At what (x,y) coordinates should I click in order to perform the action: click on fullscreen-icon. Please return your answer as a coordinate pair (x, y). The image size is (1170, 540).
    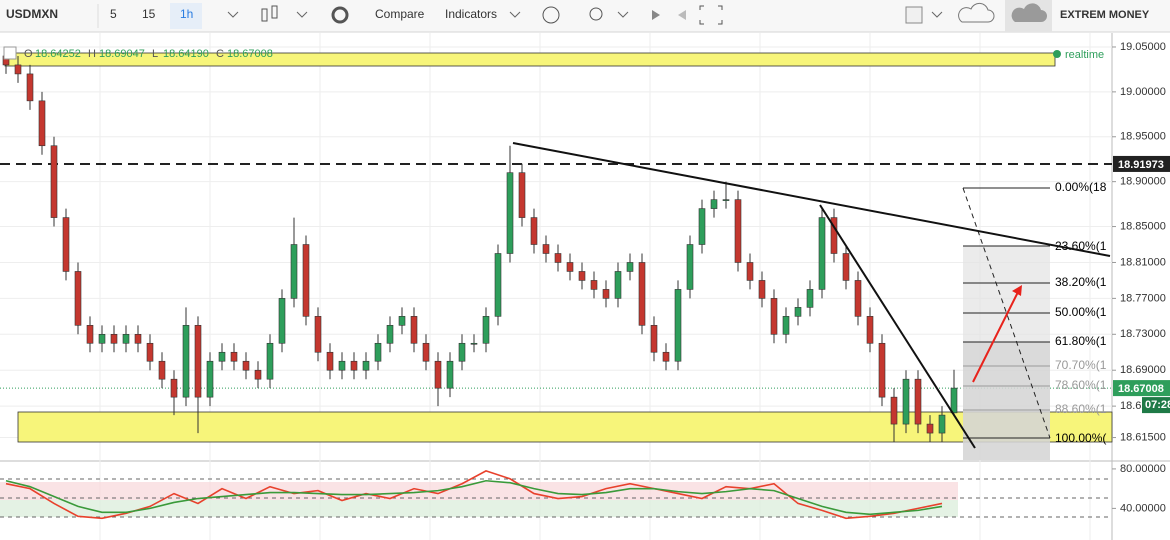
    Looking at the image, I should click on (711, 15).